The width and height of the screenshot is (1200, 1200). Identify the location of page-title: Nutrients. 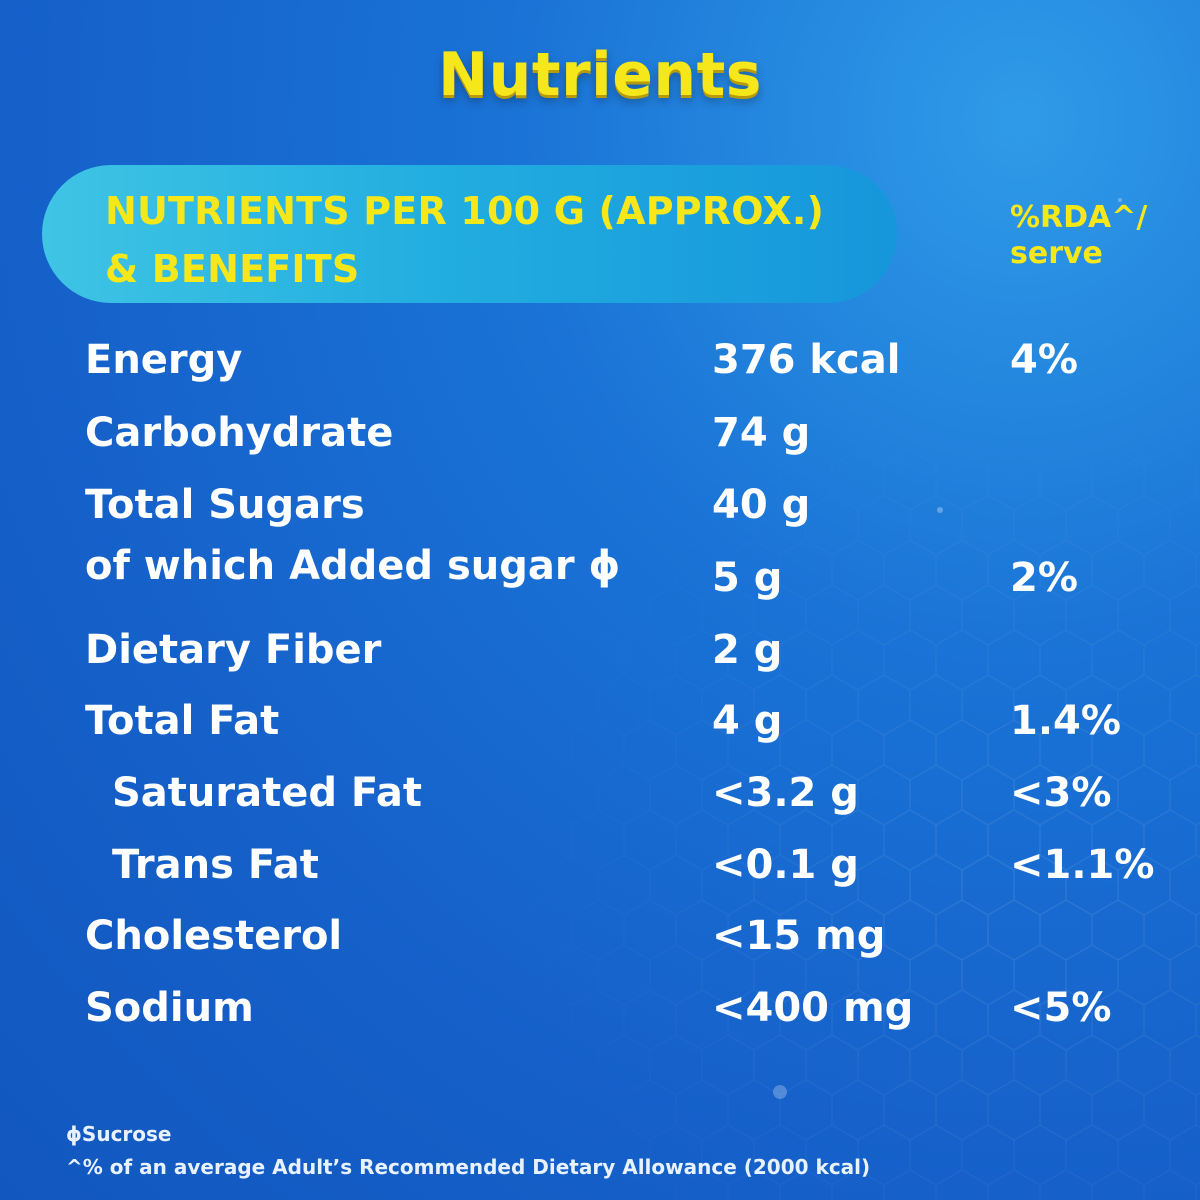
(600, 75).